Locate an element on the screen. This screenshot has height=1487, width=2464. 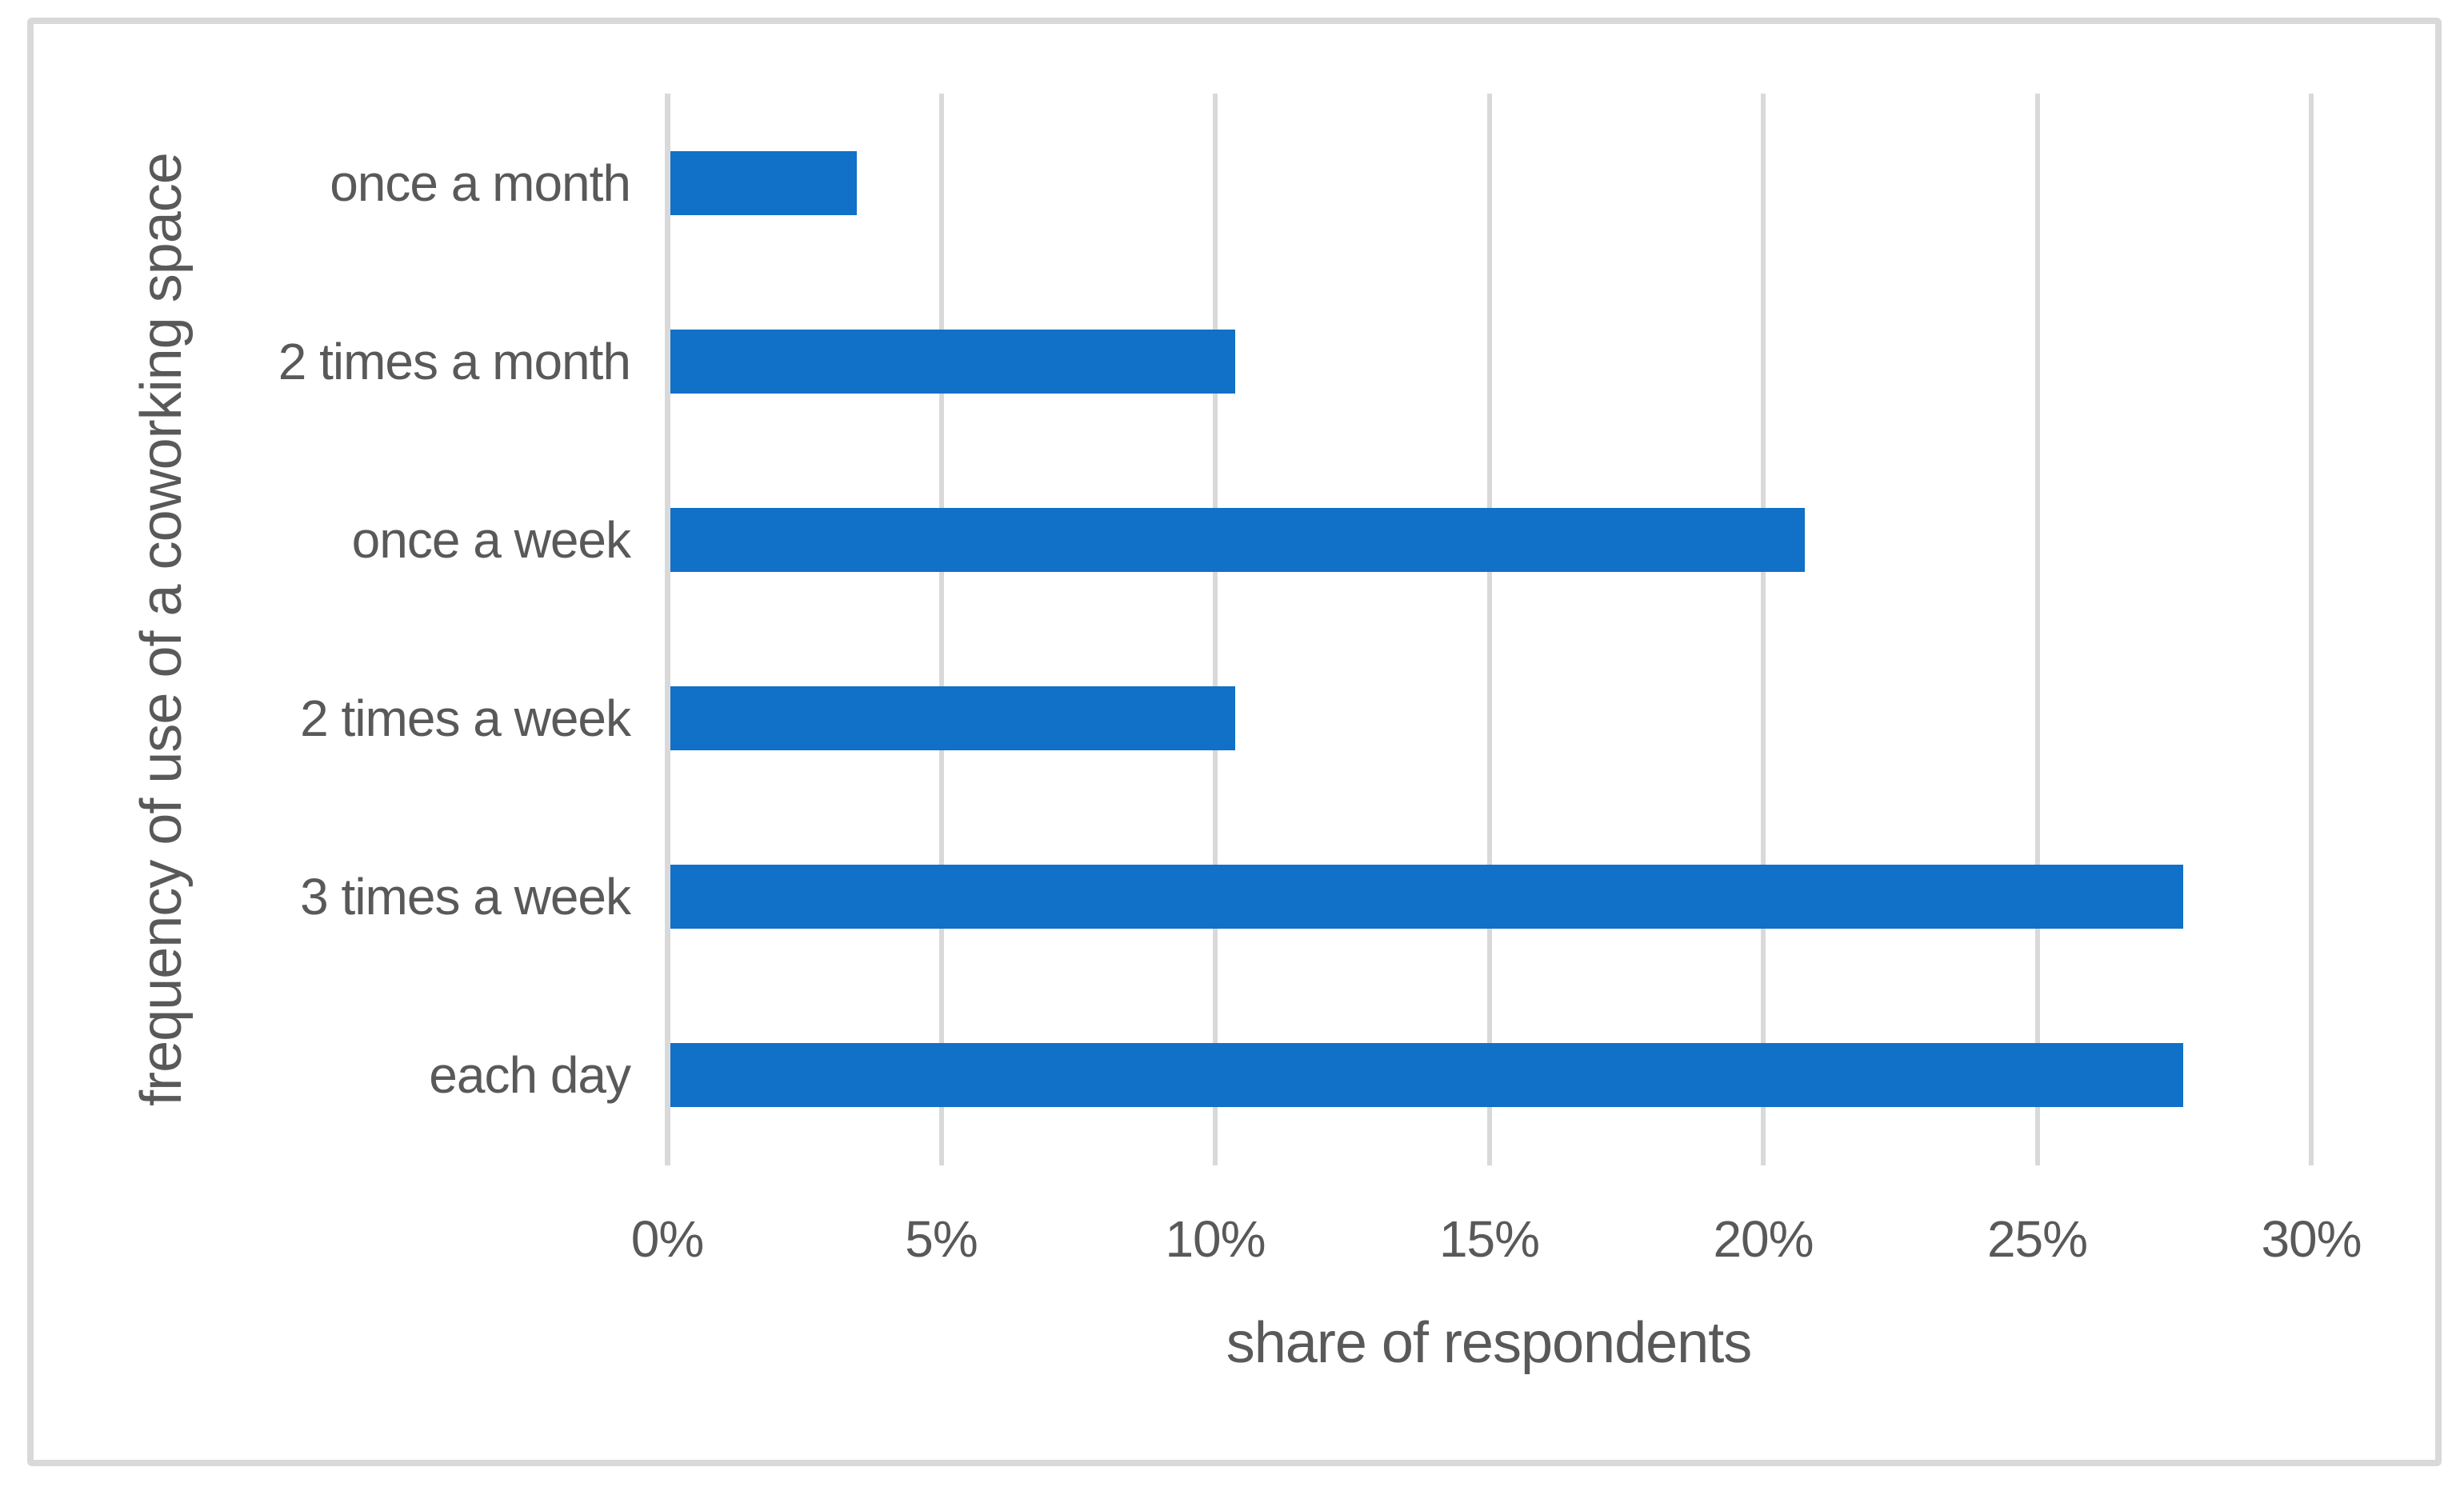
x-tick-label: 15% is located at coordinates (1489, 1239).